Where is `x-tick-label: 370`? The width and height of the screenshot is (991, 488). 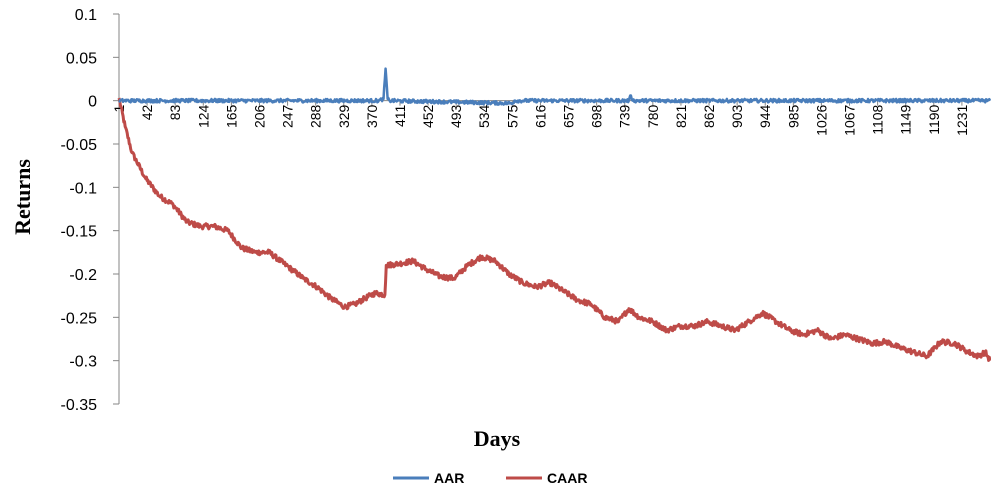
x-tick-label: 370 is located at coordinates (372, 116).